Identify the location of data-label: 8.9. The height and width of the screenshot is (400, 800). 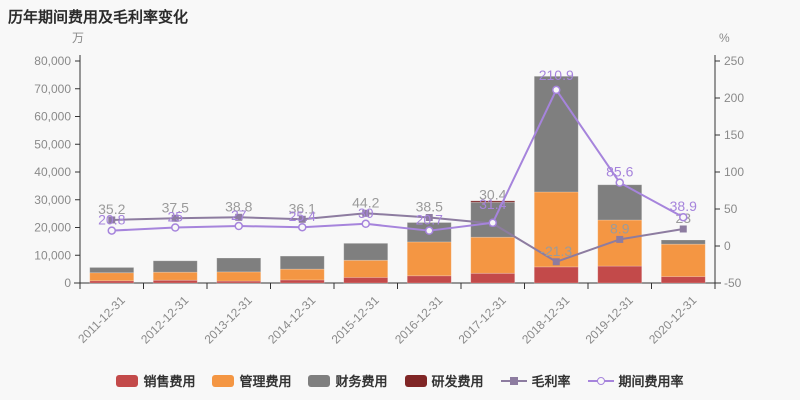
(620, 228).